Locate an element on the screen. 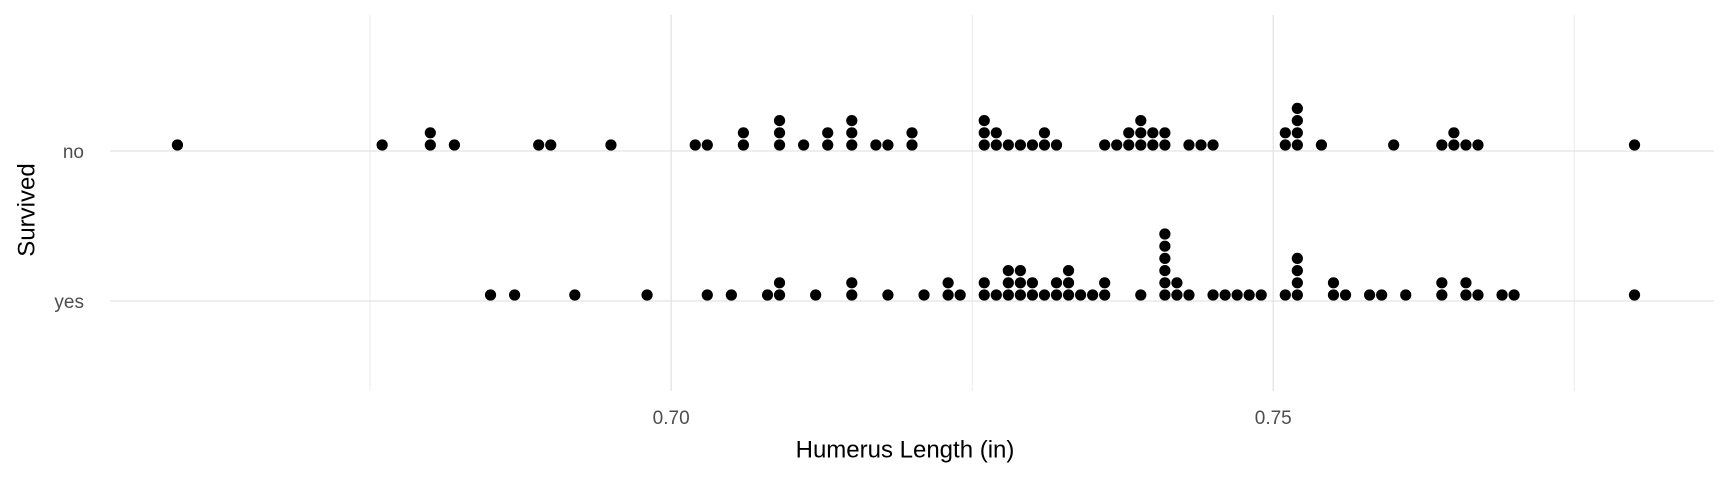 The width and height of the screenshot is (1728, 480). x-tick-label: 0.75 is located at coordinates (1273, 418).